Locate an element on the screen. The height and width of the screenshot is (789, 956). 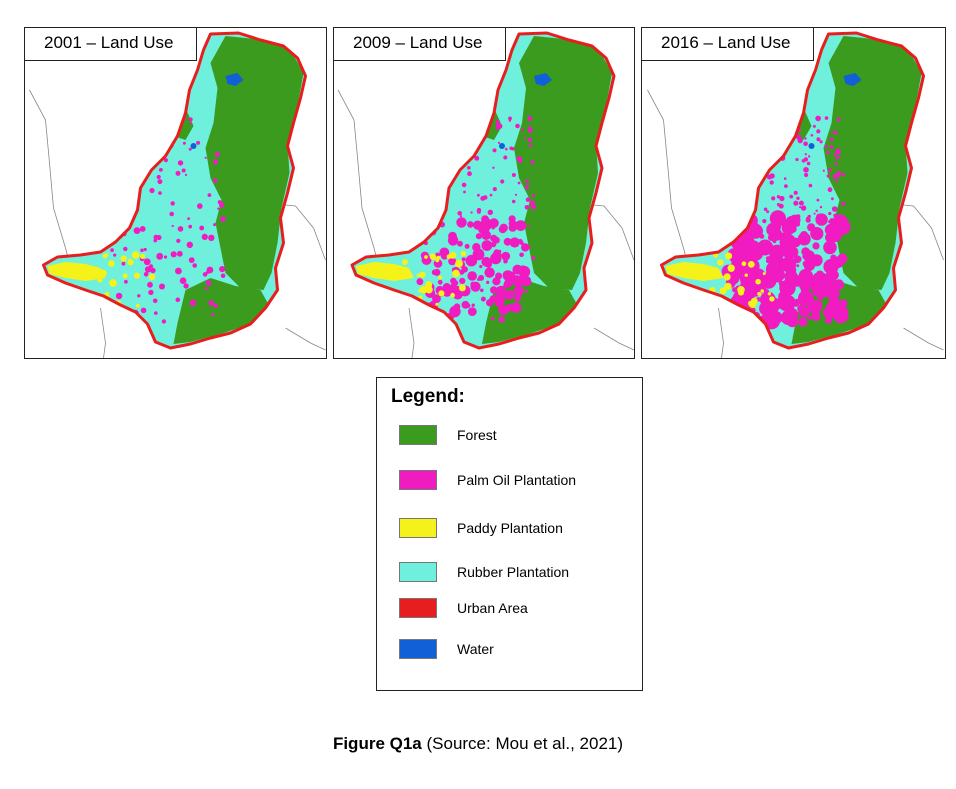
palm-oil-swatch is located at coordinates (418, 480).